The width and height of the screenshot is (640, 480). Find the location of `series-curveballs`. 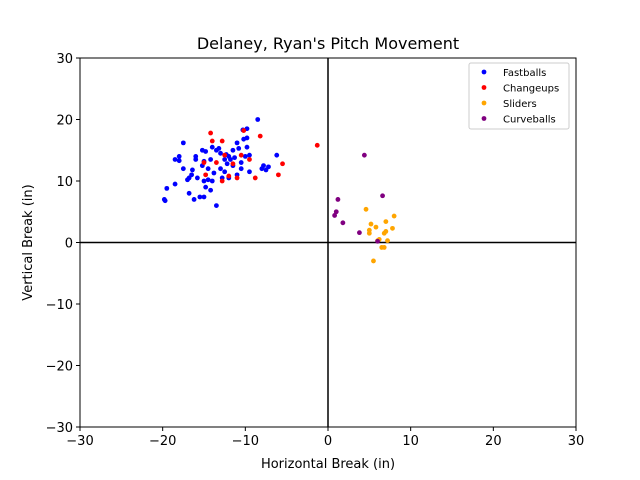

series-curveballs is located at coordinates (358, 198).